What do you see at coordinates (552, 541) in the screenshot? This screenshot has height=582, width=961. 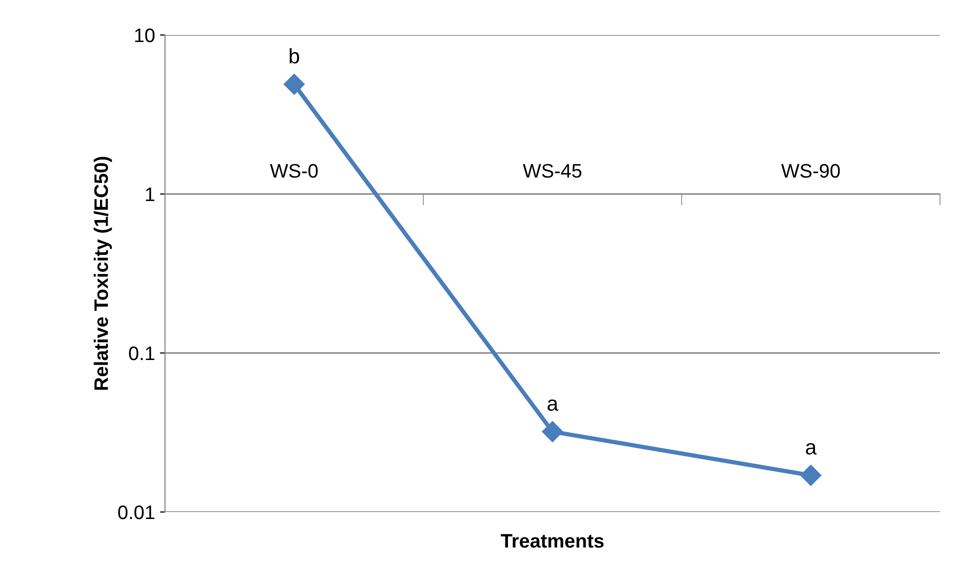 I see `x-axis-title: Treatments` at bounding box center [552, 541].